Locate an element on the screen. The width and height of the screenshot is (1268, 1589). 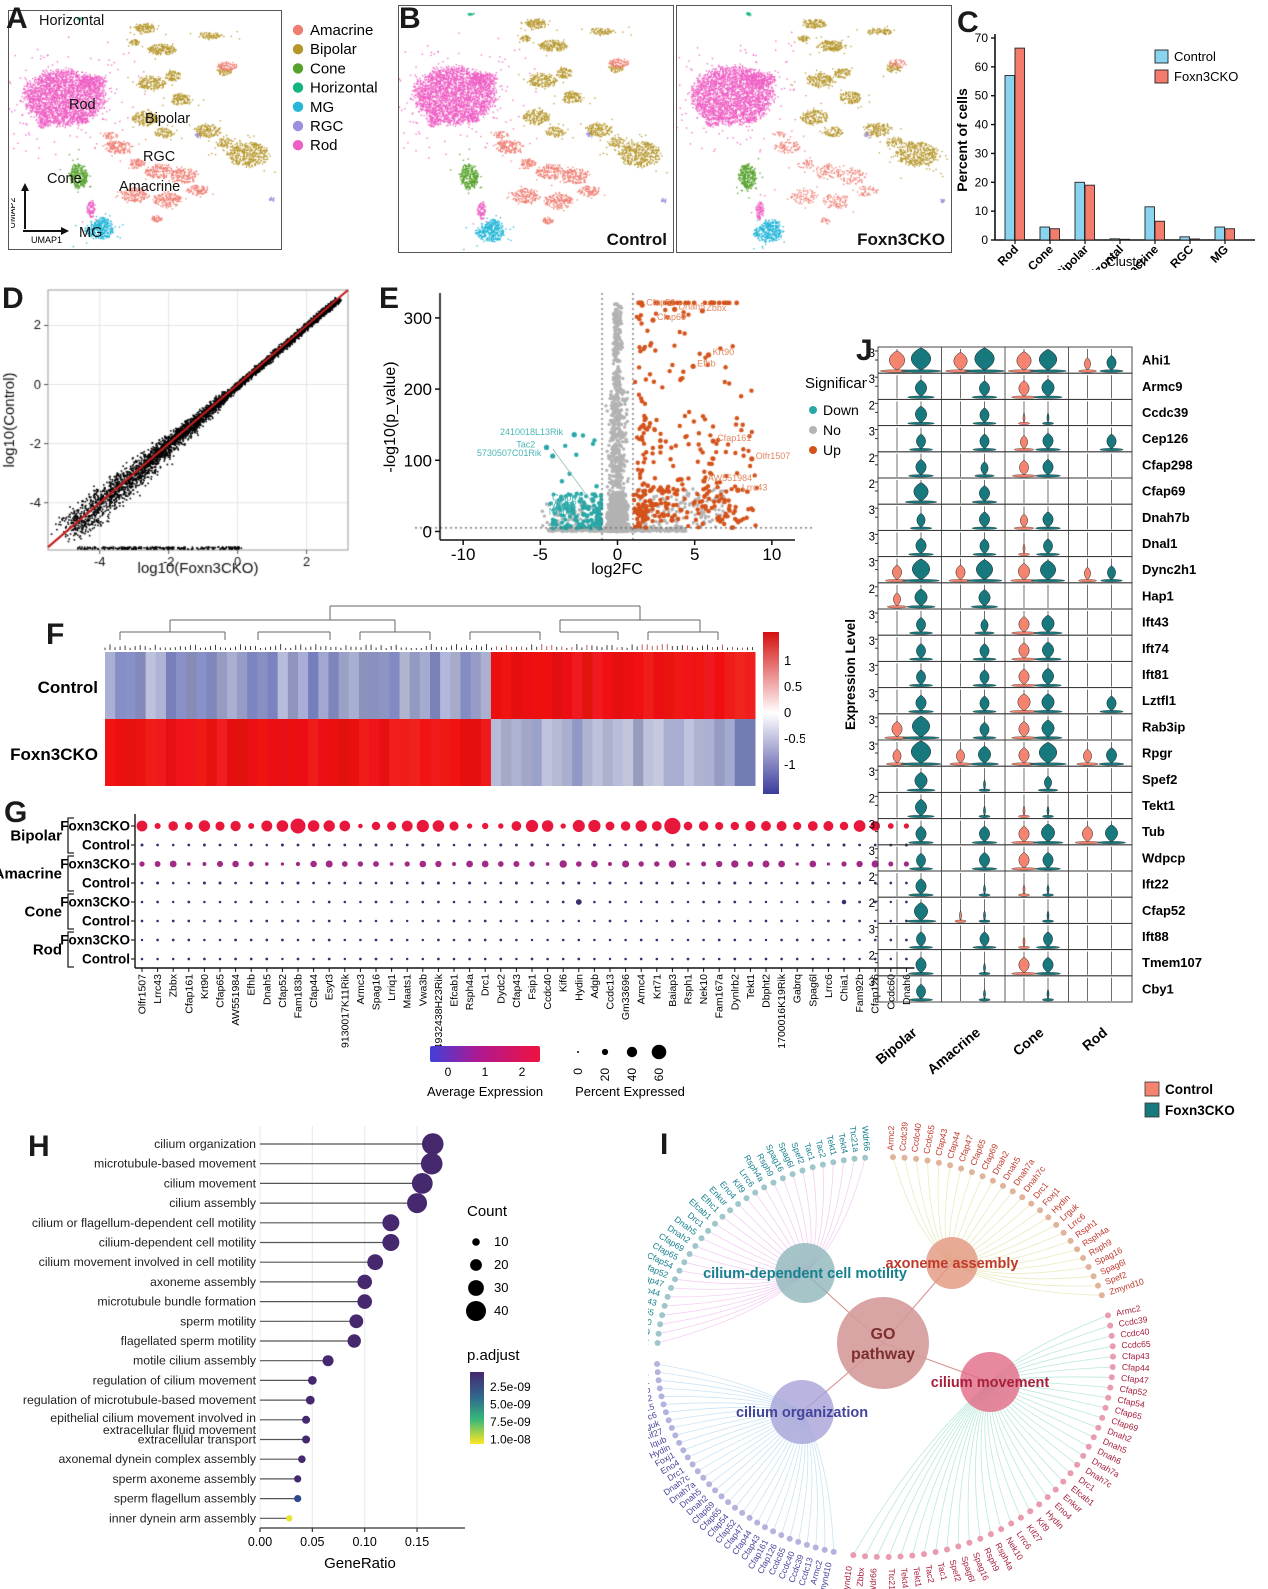
gene-label-Ttc21a: Ttc21a is located at coordinates (892, 1578).